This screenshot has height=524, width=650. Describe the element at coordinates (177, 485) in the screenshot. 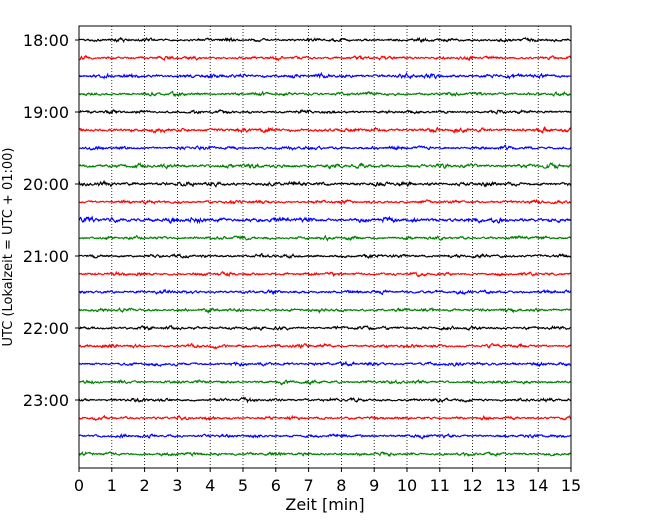

I see `x-tick-label: 3` at that location.